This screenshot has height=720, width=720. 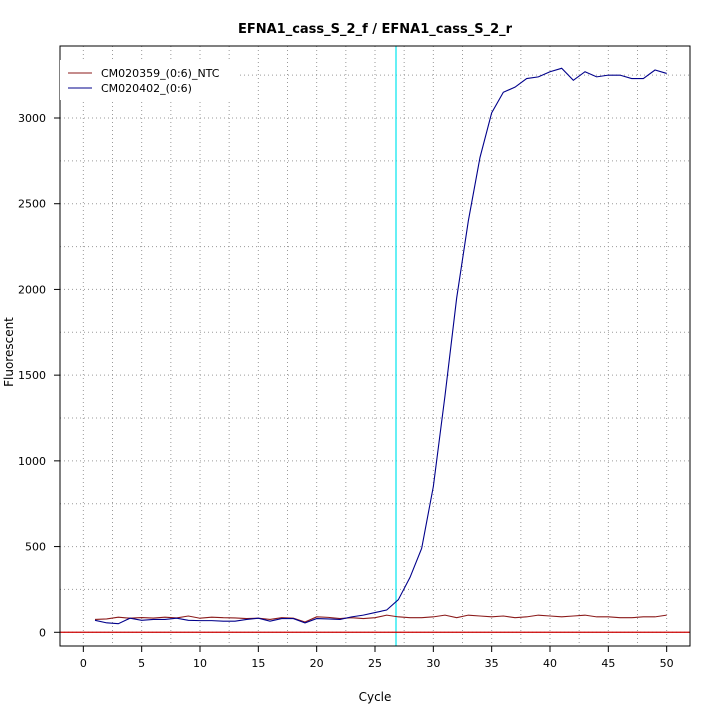 I want to click on y-tick-label: 0, so click(x=42, y=632).